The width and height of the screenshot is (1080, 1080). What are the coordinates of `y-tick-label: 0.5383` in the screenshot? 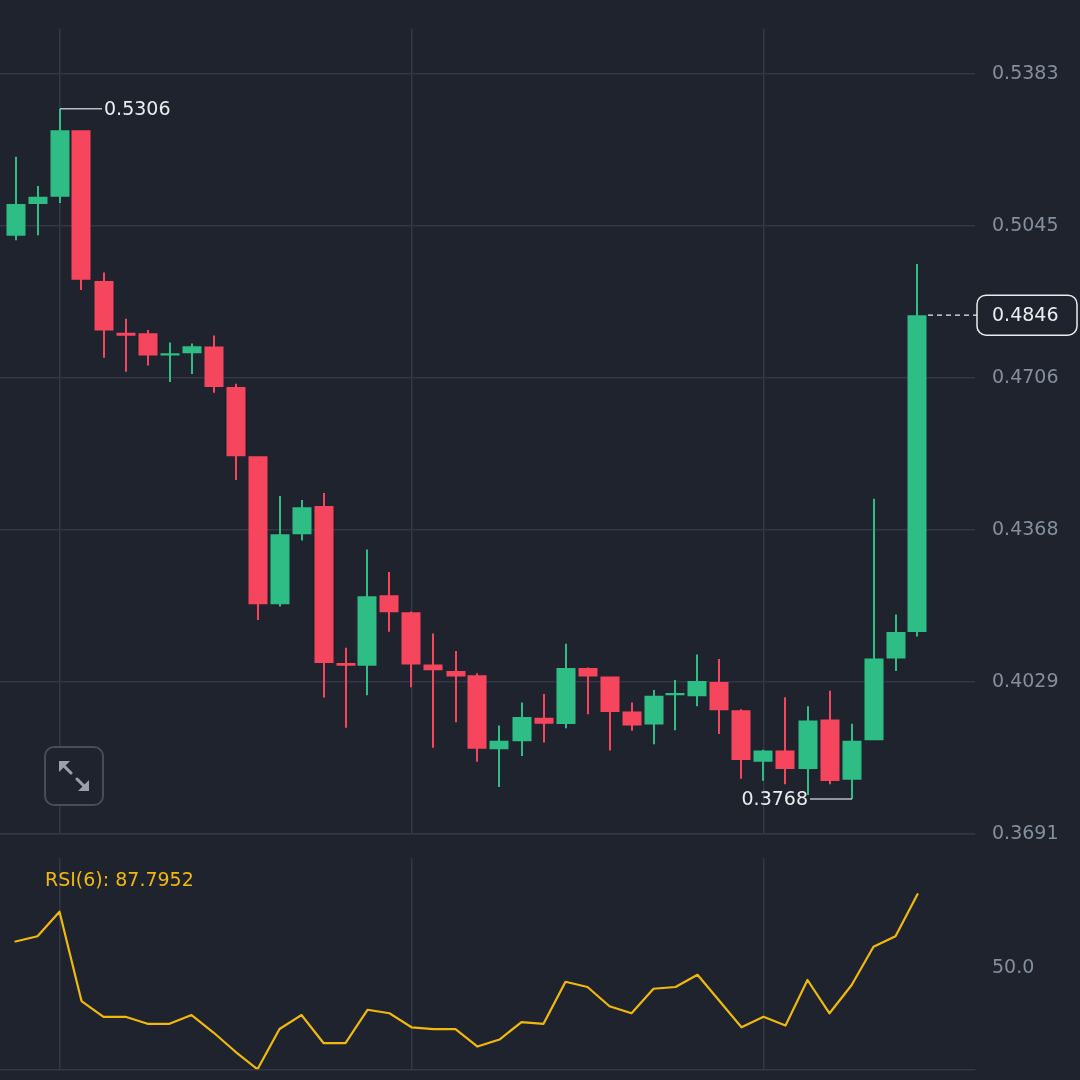 It's located at (1025, 72).